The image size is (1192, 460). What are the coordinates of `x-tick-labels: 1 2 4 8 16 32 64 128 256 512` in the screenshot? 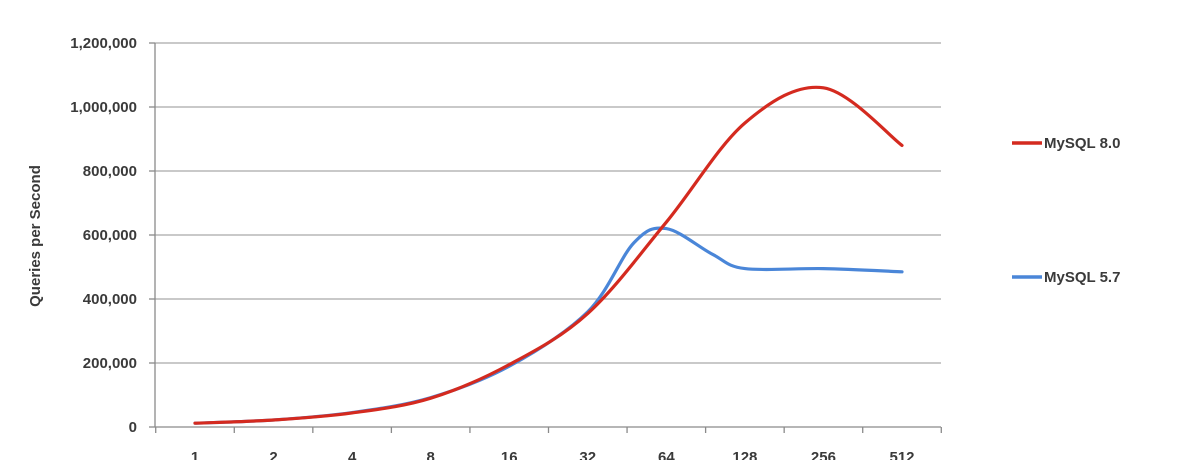 It's located at (553, 454).